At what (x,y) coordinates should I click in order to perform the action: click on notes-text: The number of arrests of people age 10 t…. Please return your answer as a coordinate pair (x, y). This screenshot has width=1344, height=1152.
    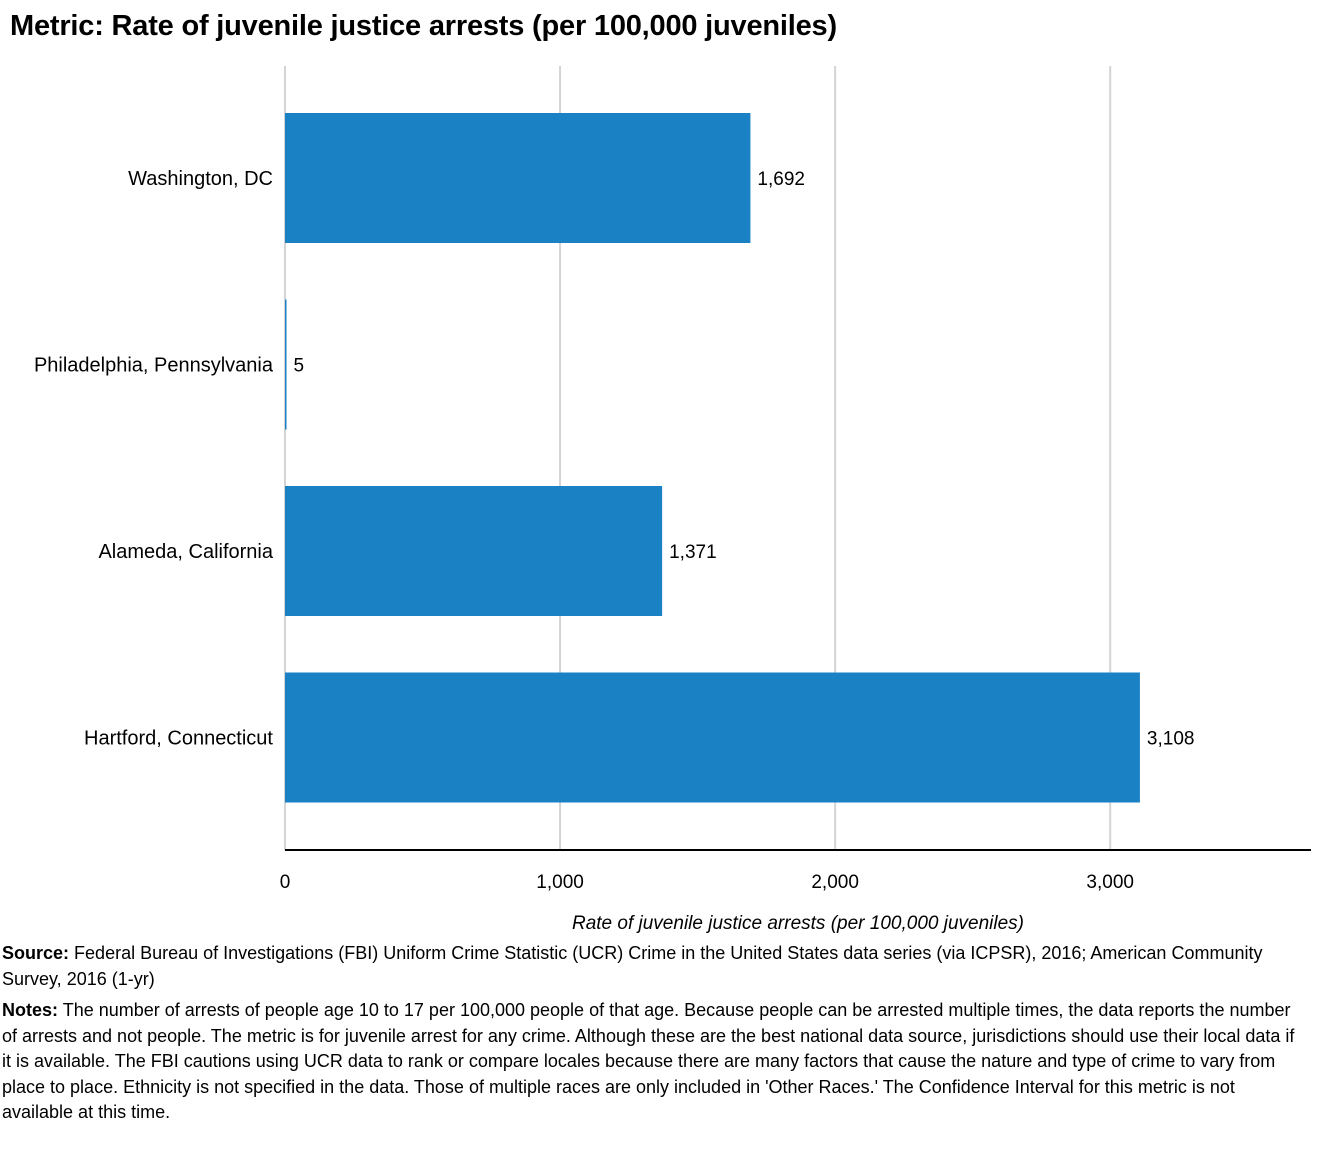
    Looking at the image, I should click on (648, 1061).